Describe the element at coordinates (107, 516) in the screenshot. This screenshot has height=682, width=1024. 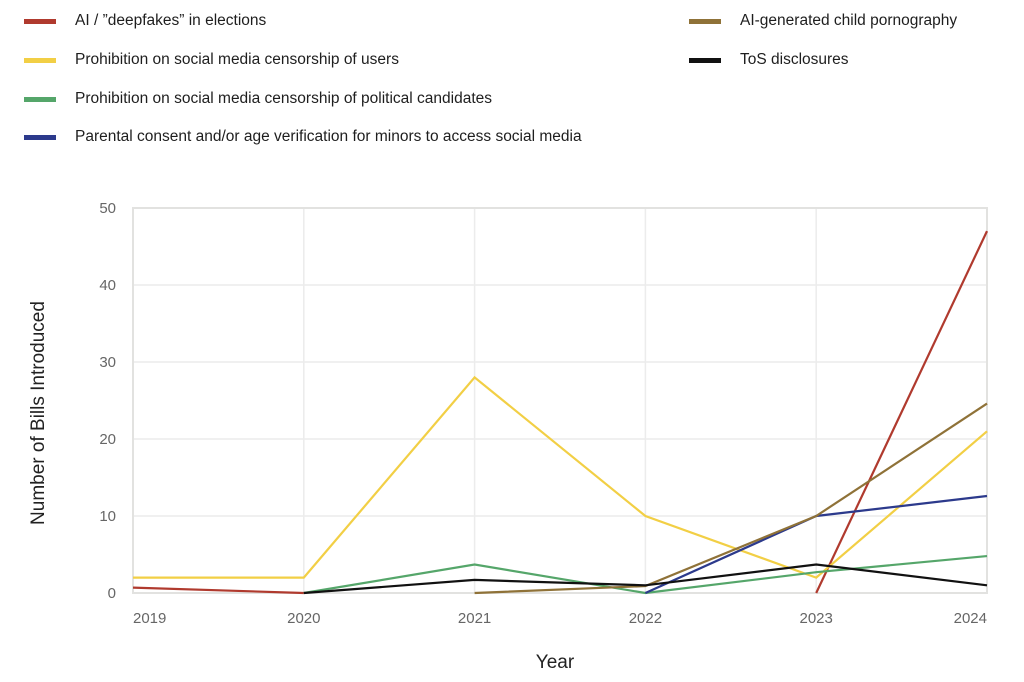
I see `y-tick-label: 10` at that location.